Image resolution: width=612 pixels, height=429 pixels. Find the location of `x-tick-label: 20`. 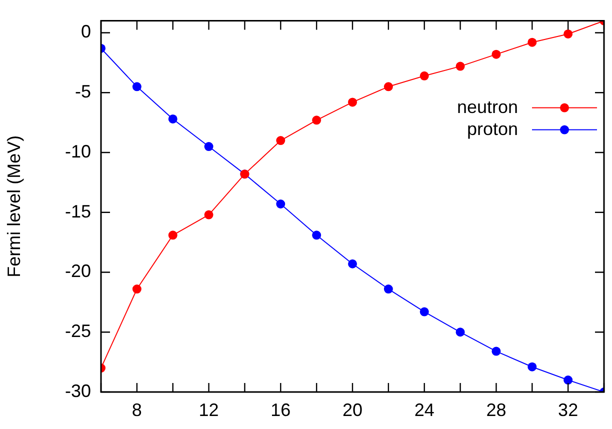

x-tick-label: 20 is located at coordinates (352, 410).